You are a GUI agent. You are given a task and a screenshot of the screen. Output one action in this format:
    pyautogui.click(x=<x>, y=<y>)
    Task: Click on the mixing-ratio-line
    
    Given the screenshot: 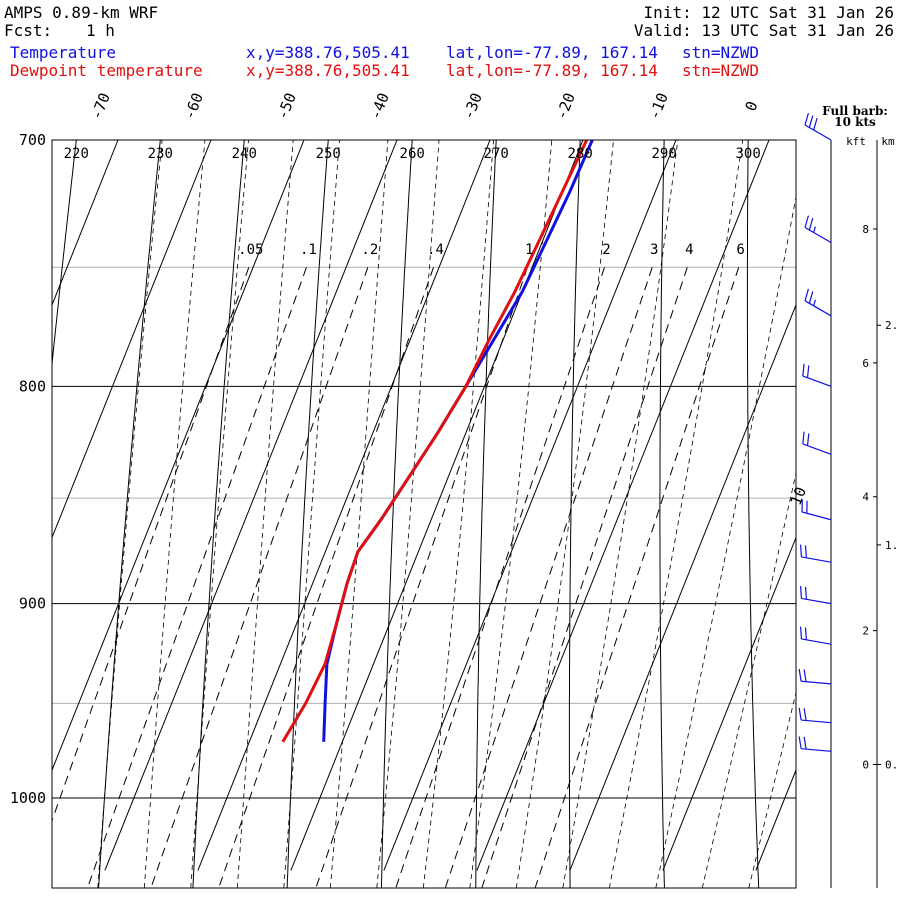 What is the action you would take?
    pyautogui.click(x=151, y=545)
    